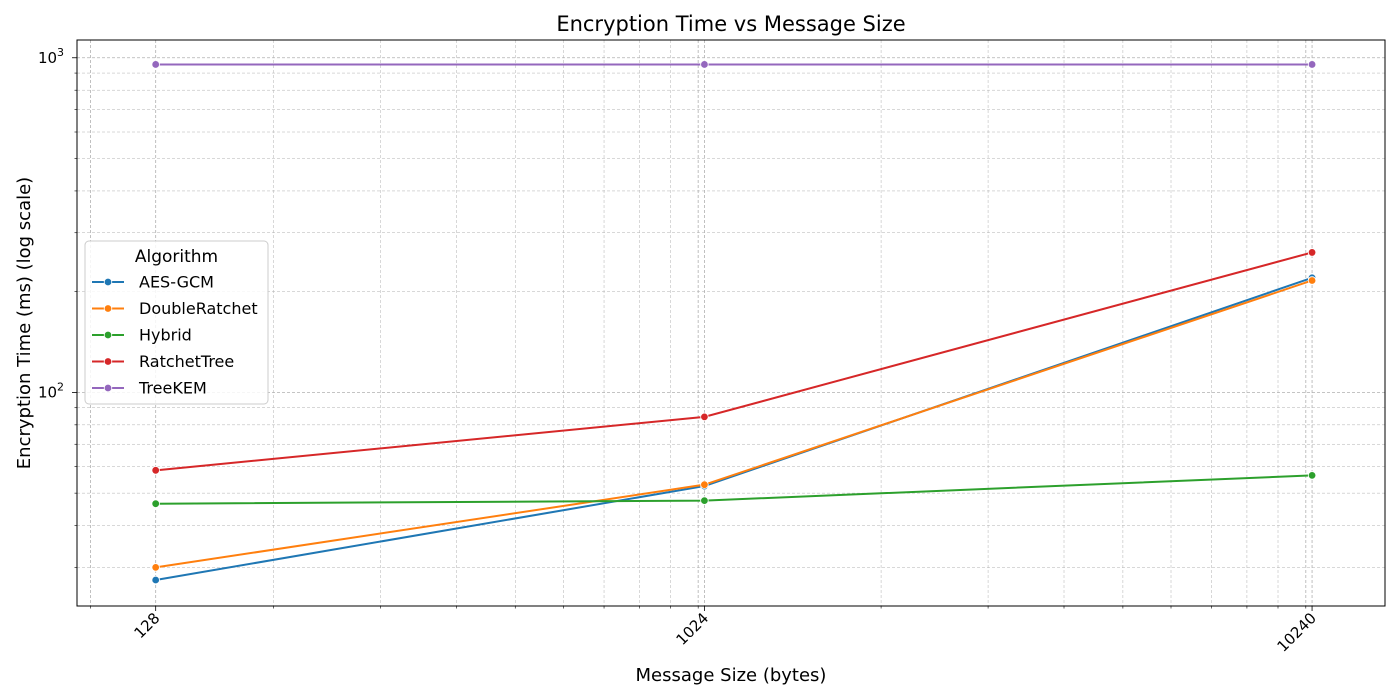 The image size is (1400, 700). What do you see at coordinates (172, 388) in the screenshot?
I see `legend-label: TreeKEM` at bounding box center [172, 388].